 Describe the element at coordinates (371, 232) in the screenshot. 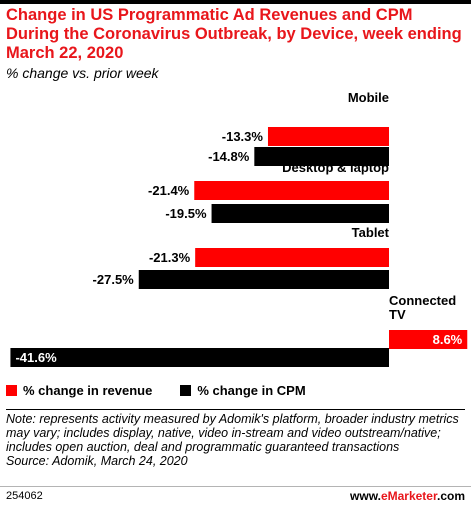

I see `category-label-tablet: Tablet` at that location.